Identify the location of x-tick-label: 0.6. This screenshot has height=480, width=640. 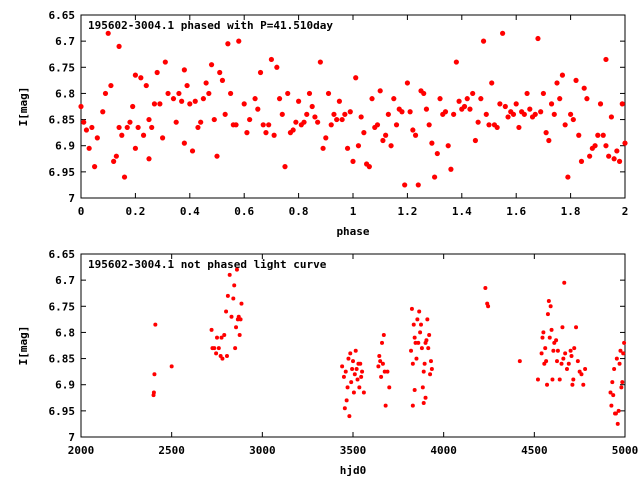
(244, 211).